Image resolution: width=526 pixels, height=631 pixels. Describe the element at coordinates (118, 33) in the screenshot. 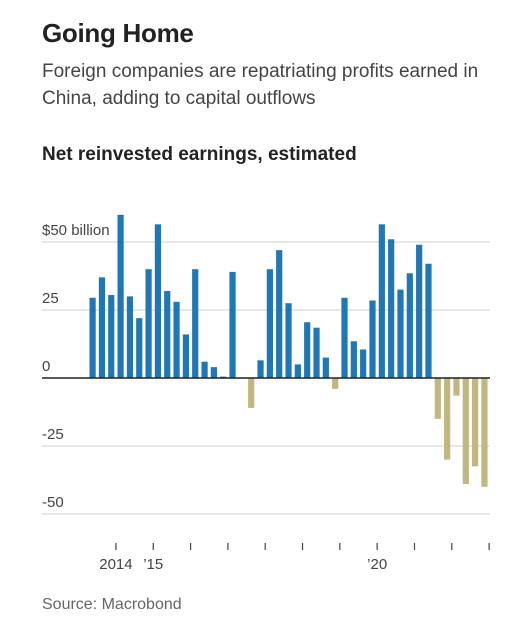

I see `chart-headline: Going Home` at that location.